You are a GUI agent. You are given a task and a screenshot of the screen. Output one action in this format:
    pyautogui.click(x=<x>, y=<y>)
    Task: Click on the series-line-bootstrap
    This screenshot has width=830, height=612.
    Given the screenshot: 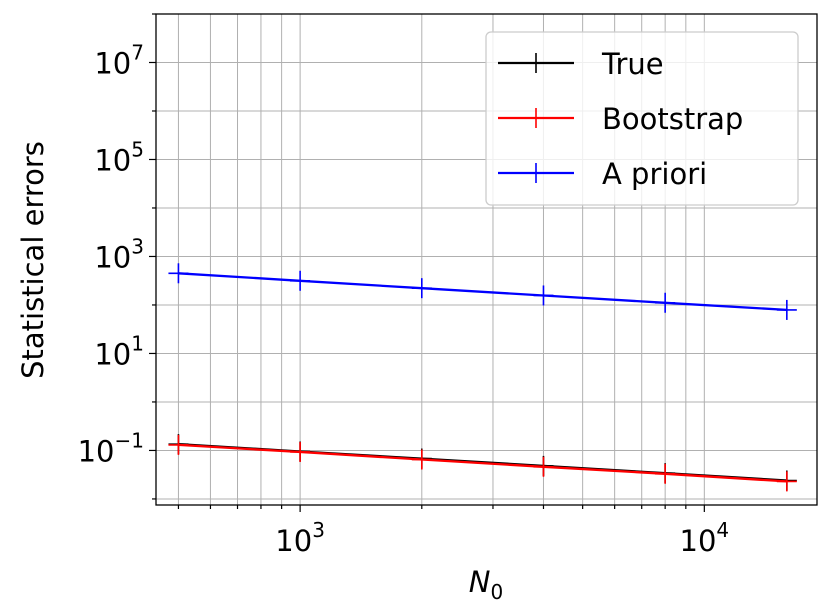 What is the action you would take?
    pyautogui.click(x=482, y=463)
    